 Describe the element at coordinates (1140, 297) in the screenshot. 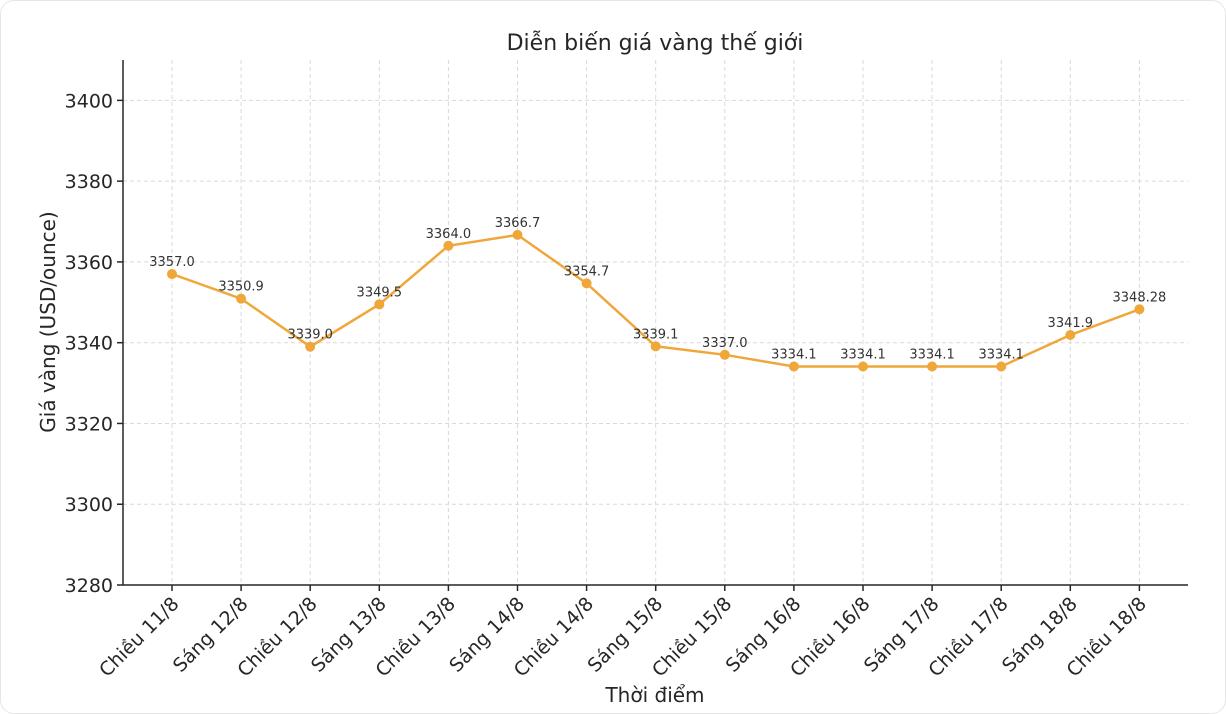

I see `data-label: 3348.28` at that location.